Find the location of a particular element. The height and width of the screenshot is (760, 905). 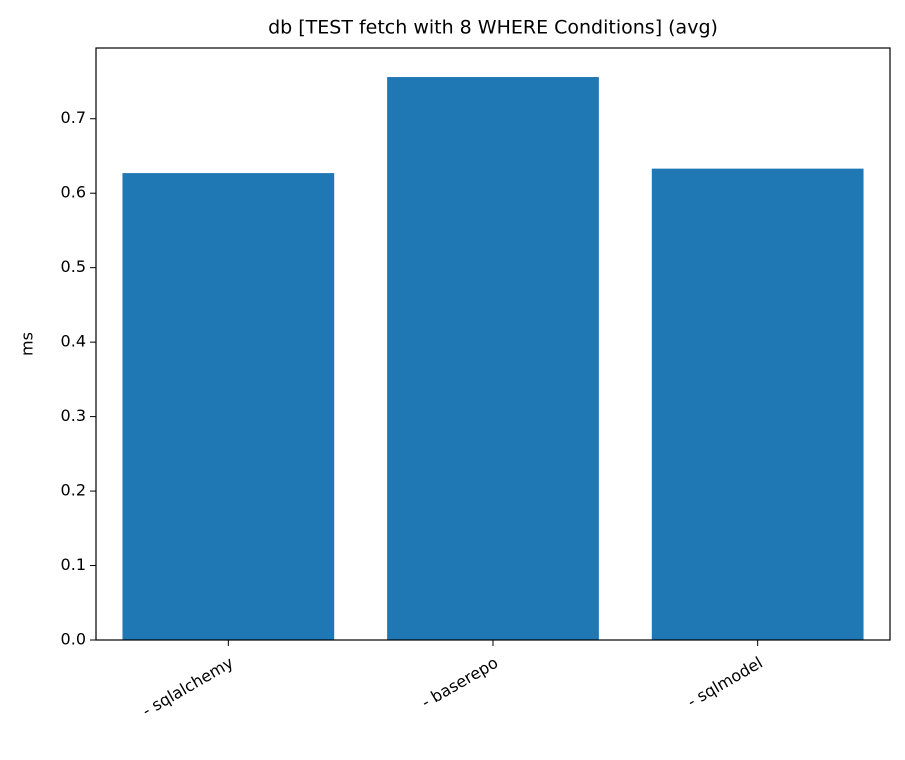

y-tick-label: 0.3 is located at coordinates (73, 415).